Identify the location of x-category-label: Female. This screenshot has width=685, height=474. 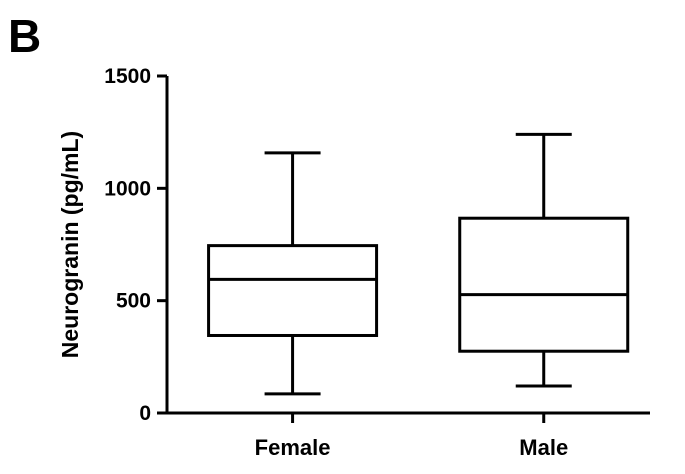
(293, 447).